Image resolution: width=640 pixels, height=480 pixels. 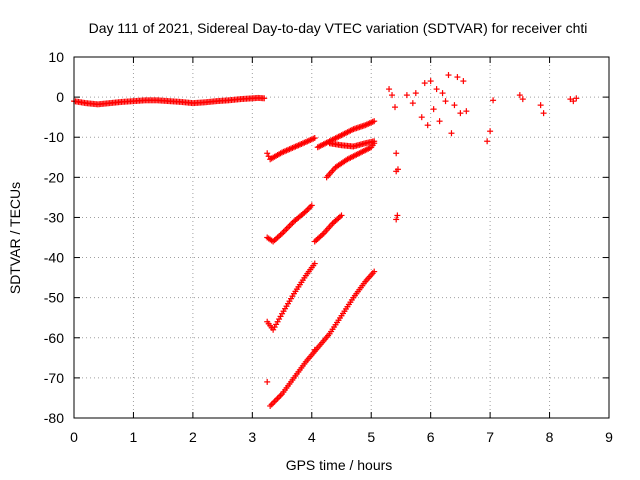 What do you see at coordinates (54, 378) in the screenshot?
I see `y-tick-label: -70` at bounding box center [54, 378].